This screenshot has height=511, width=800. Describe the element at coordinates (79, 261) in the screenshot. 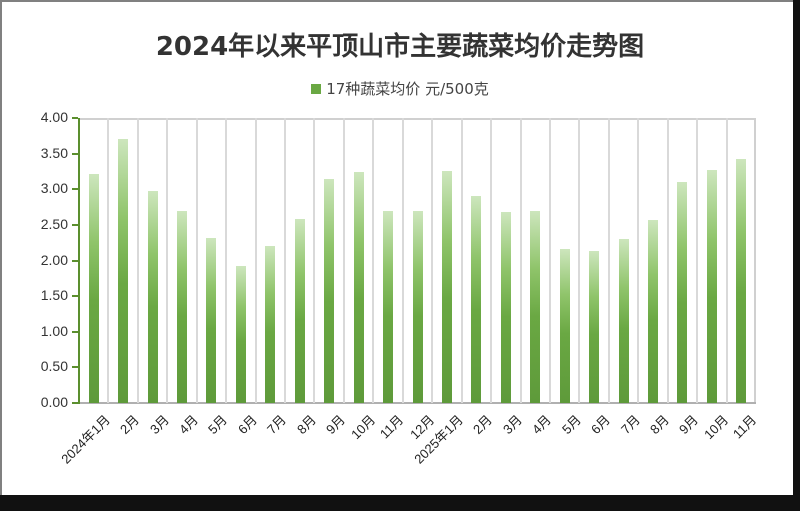

I see `y-axis-line` at that location.